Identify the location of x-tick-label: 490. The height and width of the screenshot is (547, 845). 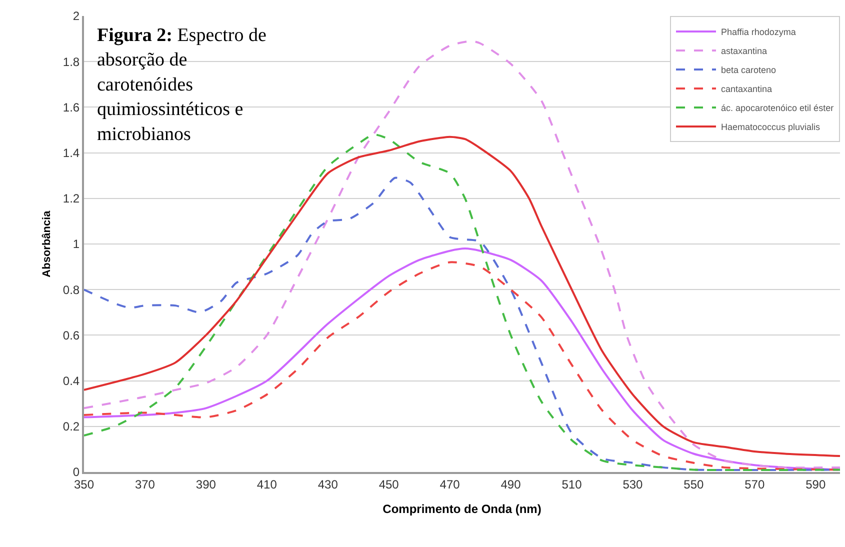
(511, 484).